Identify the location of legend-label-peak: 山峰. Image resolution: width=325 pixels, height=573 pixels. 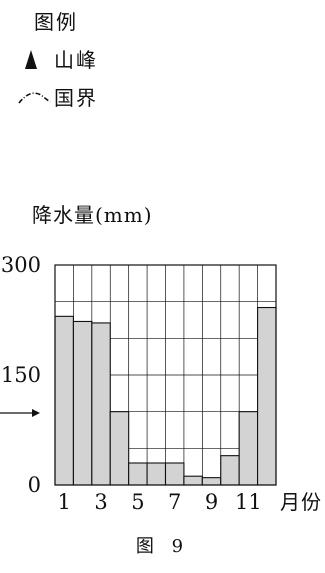
(76, 60).